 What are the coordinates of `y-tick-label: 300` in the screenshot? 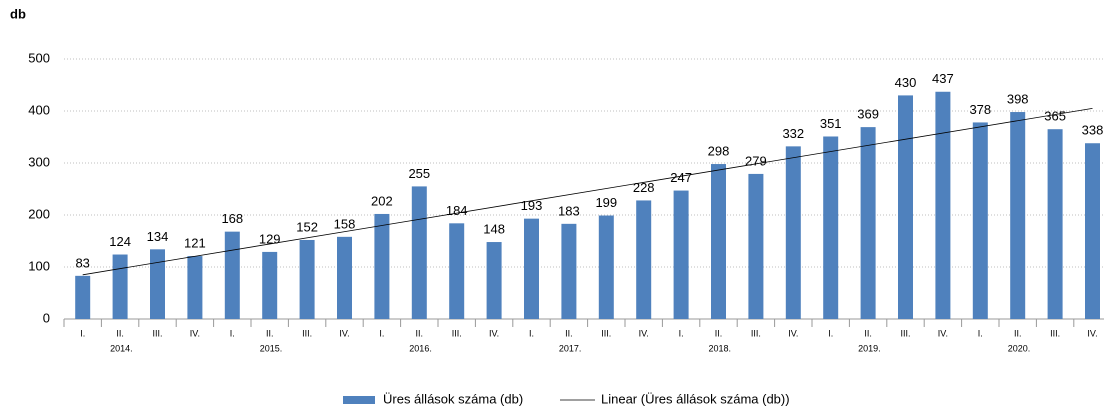 It's located at (39, 161).